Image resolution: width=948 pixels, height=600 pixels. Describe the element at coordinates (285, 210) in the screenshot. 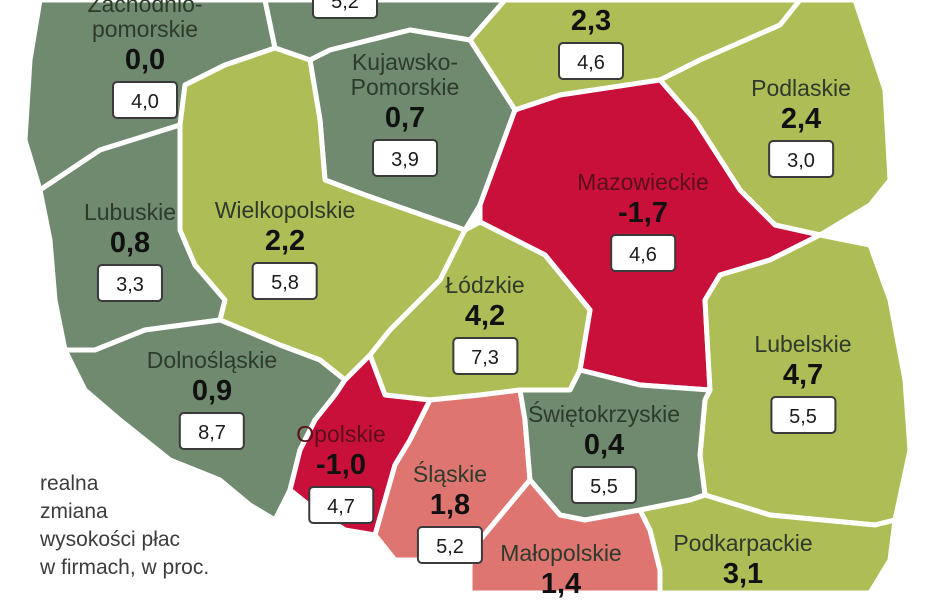

I see `region-name: Wielkopolskie` at that location.